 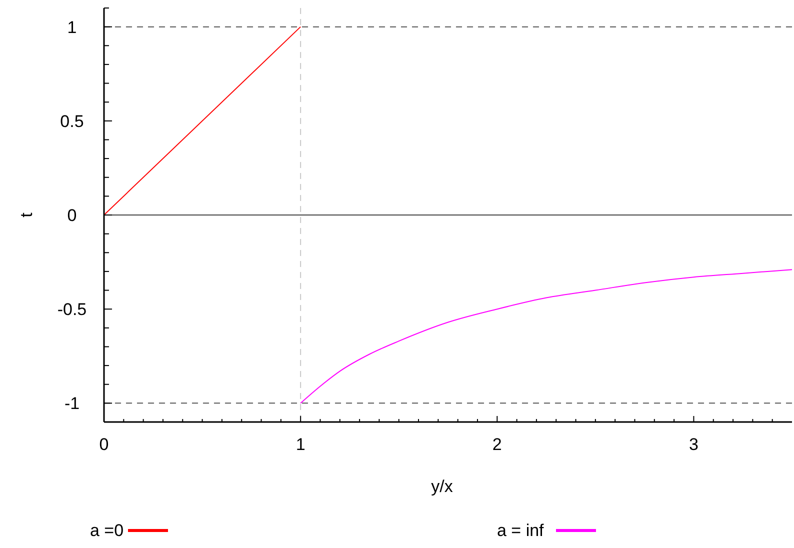 I want to click on legend-label: a =0, so click(x=107, y=530).